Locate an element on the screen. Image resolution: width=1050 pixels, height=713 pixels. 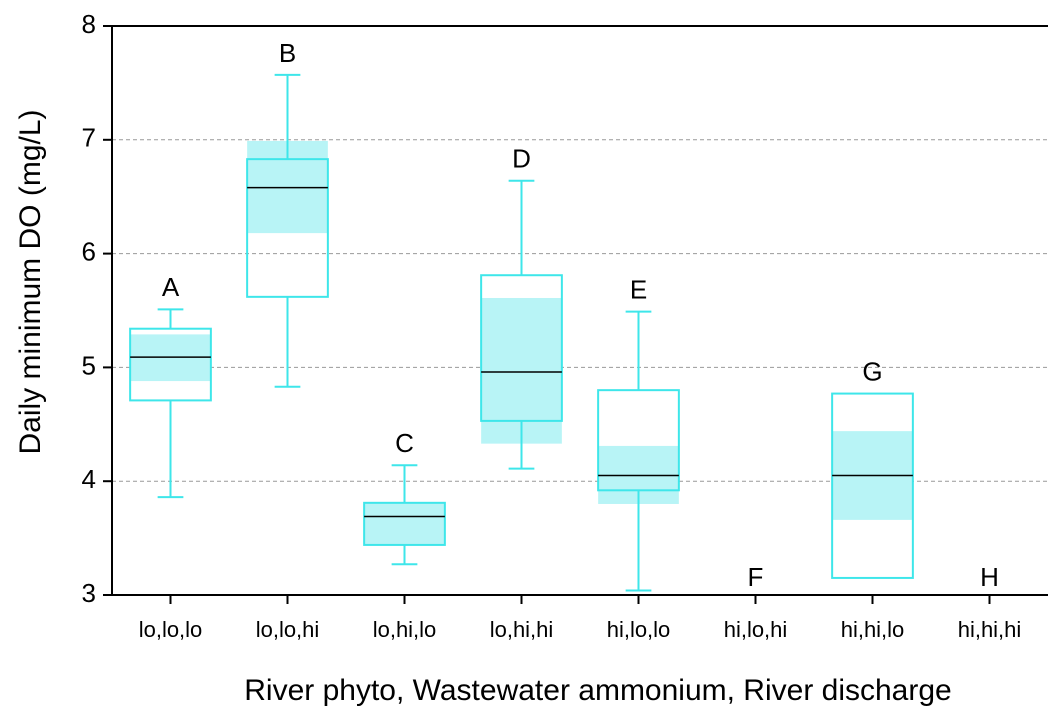
x-tick-label: hi,hi,hi is located at coordinates (990, 629).